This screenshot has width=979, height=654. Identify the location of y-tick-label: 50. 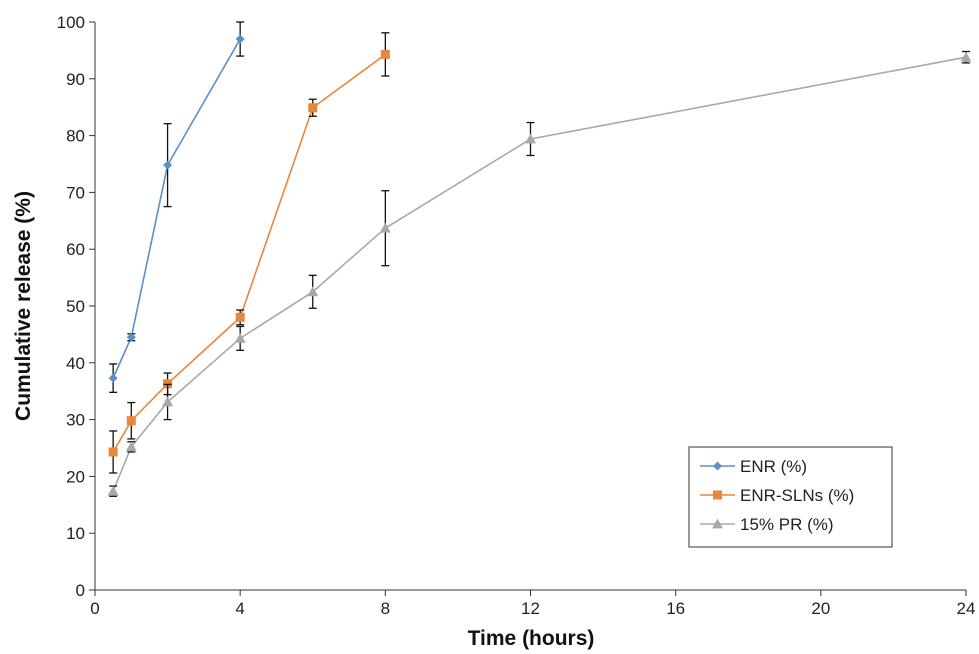
(75, 306).